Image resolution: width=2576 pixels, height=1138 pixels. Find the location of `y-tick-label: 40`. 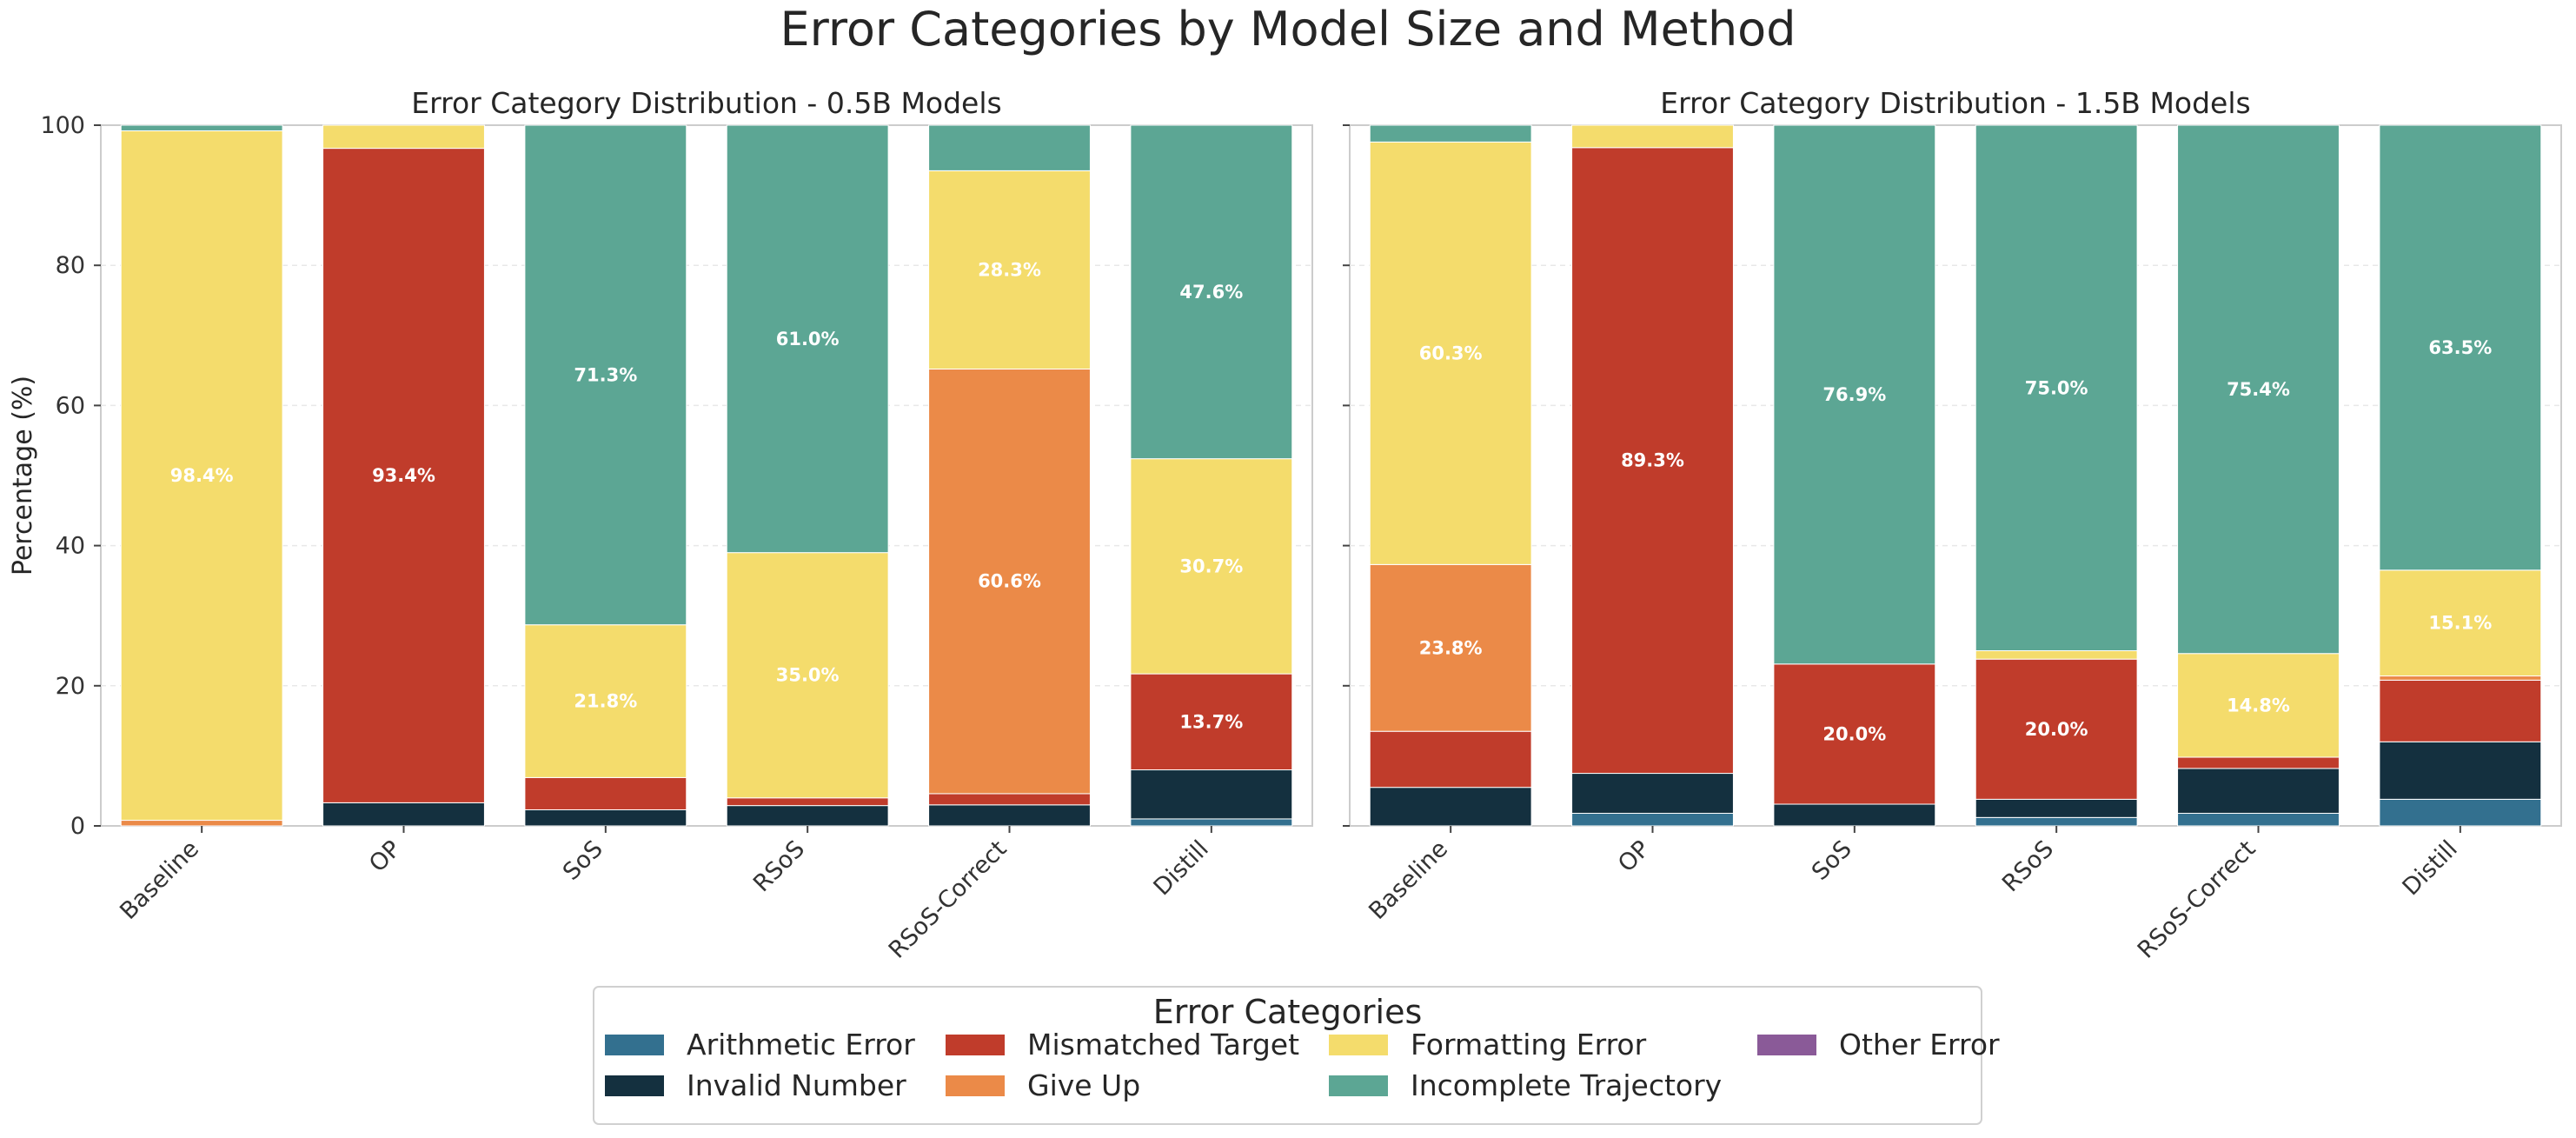

y-tick-label: 40 is located at coordinates (70, 546).